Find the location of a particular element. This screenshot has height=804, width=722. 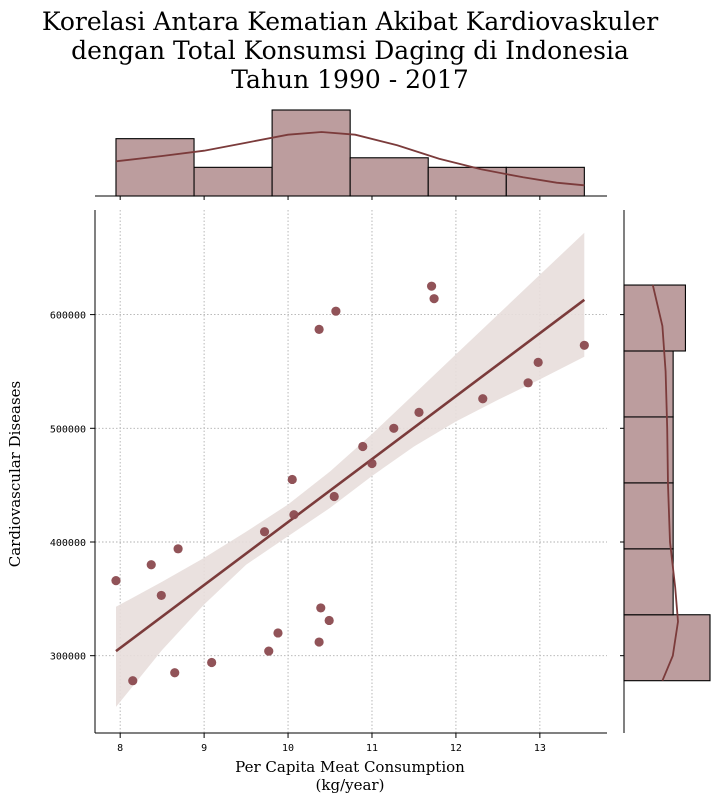

y-tick-label: 300000 is located at coordinates (68, 657).